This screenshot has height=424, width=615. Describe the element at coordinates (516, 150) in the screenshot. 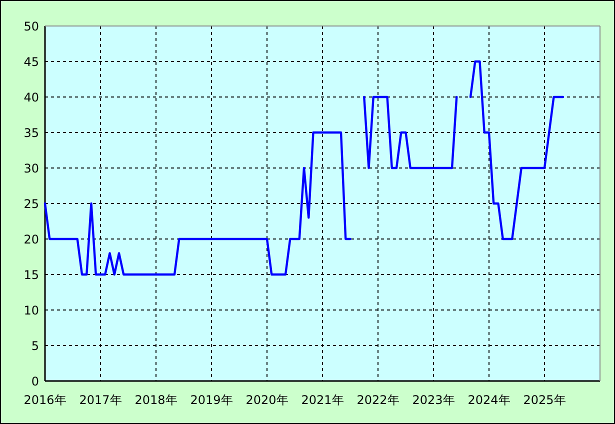

I see `line-series` at that location.